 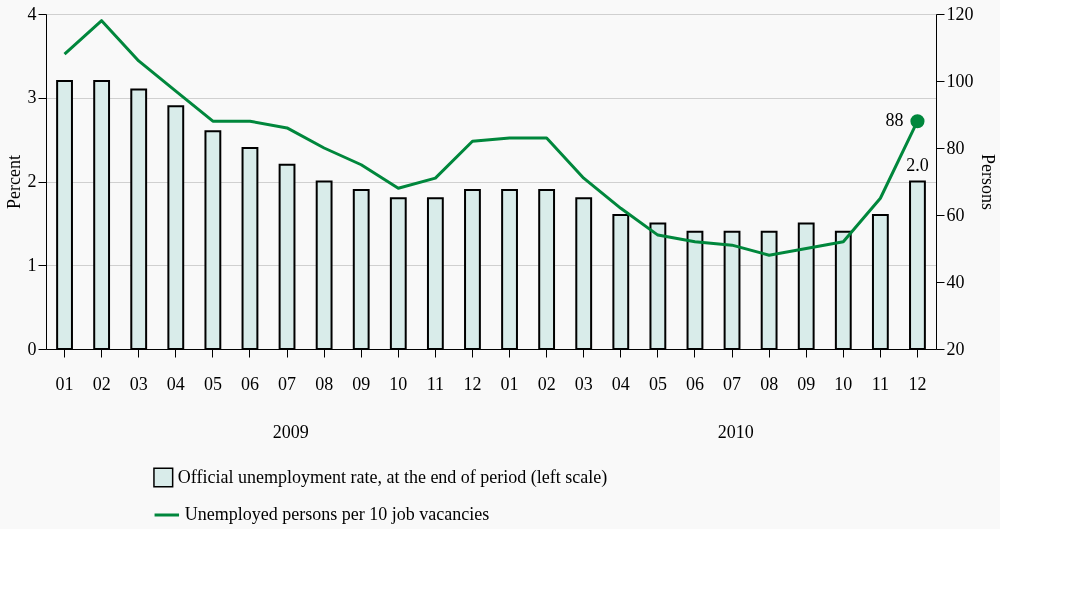 What do you see at coordinates (13, 182) in the screenshot?
I see `y-axis-title: Percent` at bounding box center [13, 182].